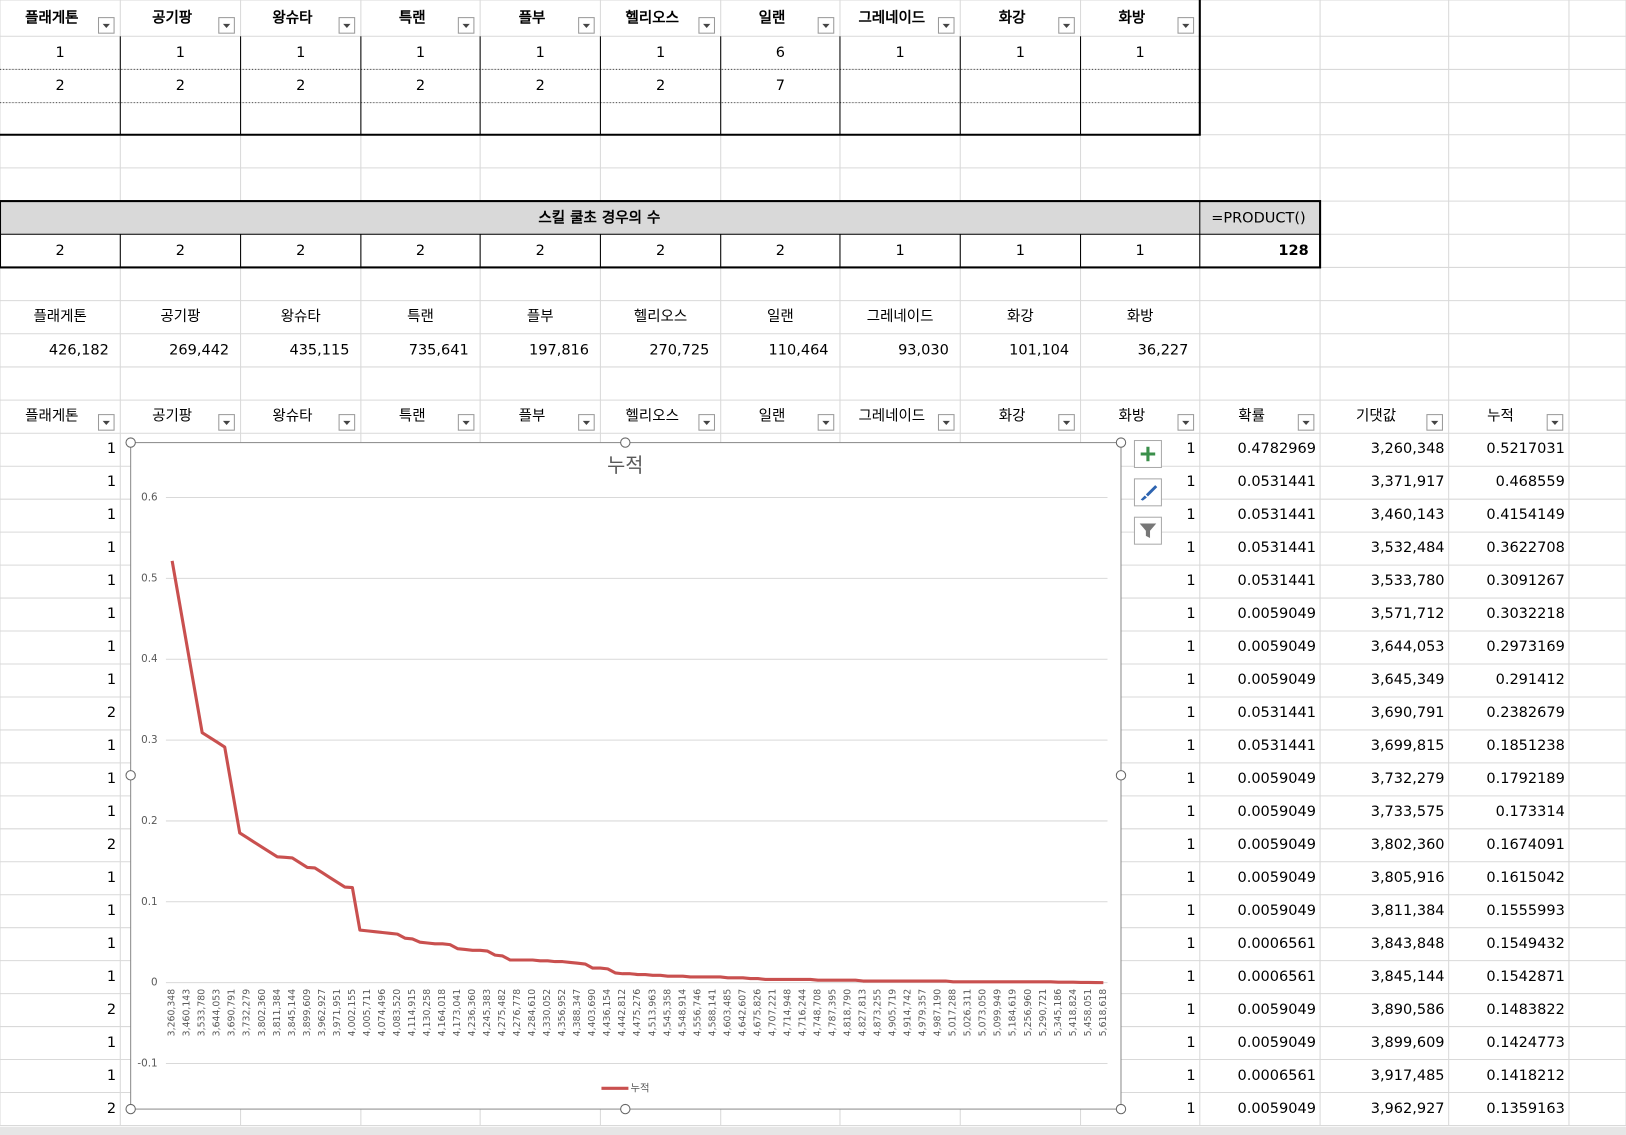 Image resolution: width=1626 pixels, height=1135 pixels. I want to click on cell-value: 0.468559, so click(1530, 482).